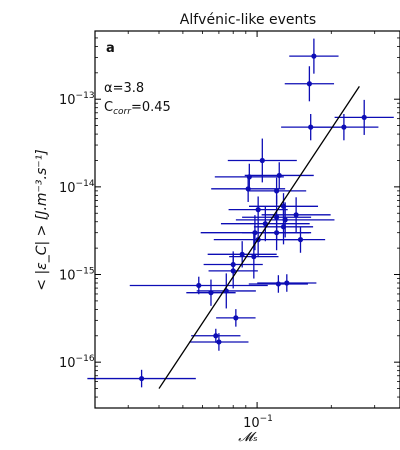 Image resolution: width=400 pixels, height=450 pixels. Describe the element at coordinates (77, 99) in the screenshot. I see `y-tick-label: 10−13` at that location.